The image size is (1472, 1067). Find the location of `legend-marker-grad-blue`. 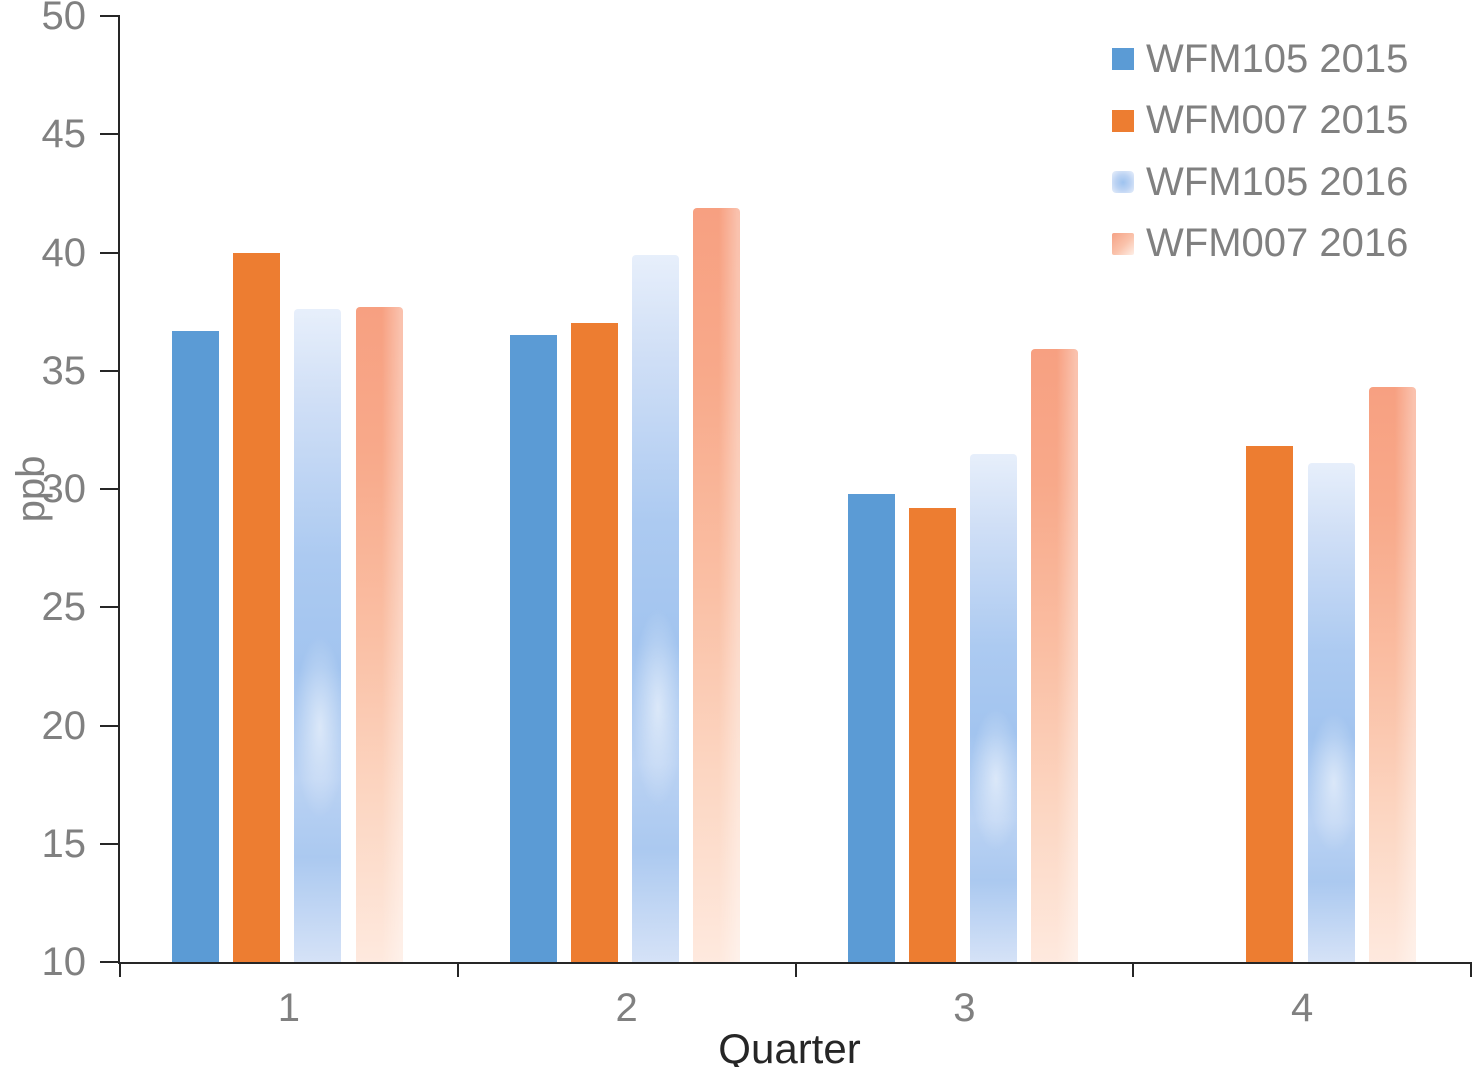

legend-marker-grad-blue is located at coordinates (1123, 182).